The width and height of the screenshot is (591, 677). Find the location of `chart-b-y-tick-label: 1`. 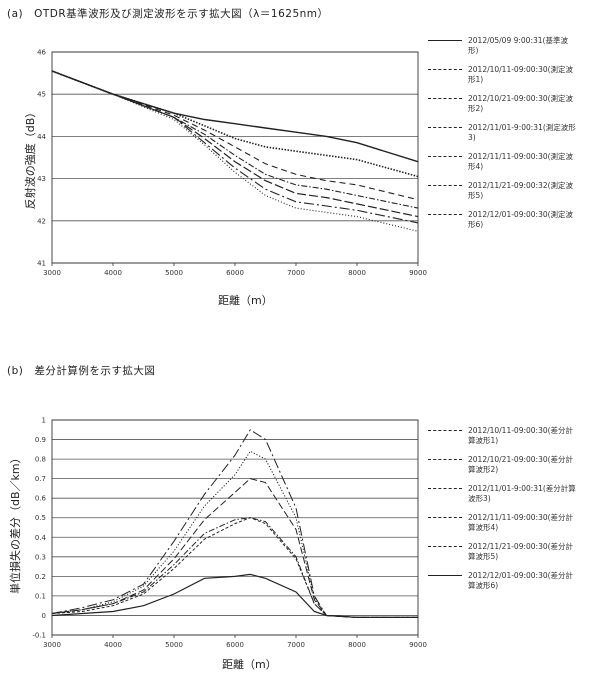

chart-b-y-tick-label: 1 is located at coordinates (44, 421).